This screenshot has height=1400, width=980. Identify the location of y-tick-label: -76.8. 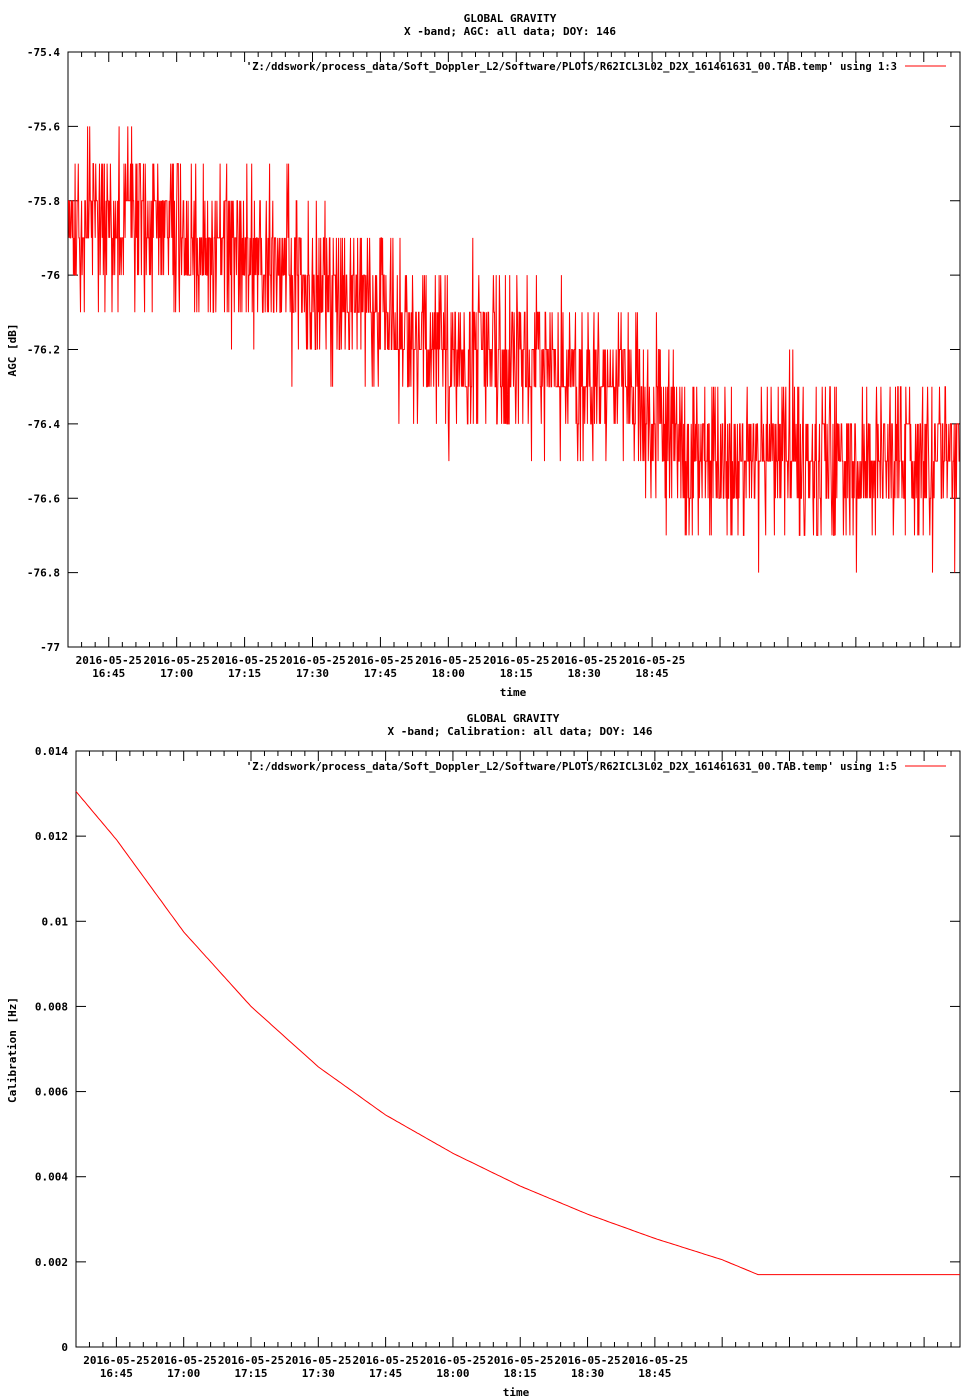
(43, 573).